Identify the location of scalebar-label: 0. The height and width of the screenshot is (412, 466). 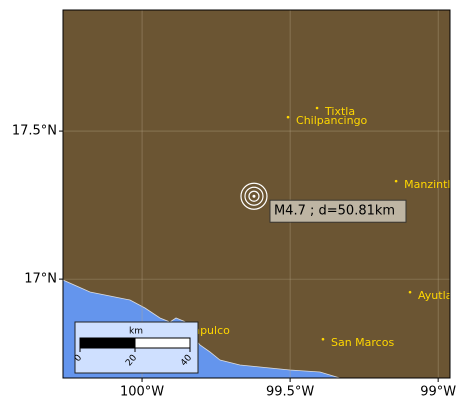
(79, 358).